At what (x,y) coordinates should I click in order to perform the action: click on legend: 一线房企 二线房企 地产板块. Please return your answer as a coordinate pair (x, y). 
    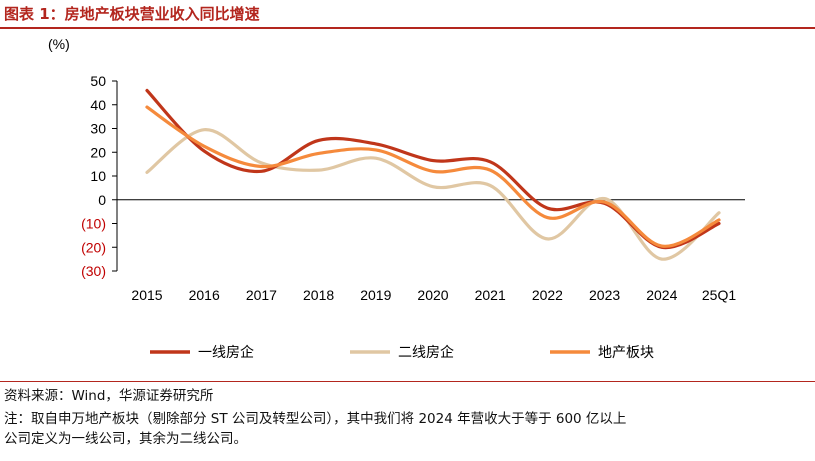
    Looking at the image, I should click on (402, 352).